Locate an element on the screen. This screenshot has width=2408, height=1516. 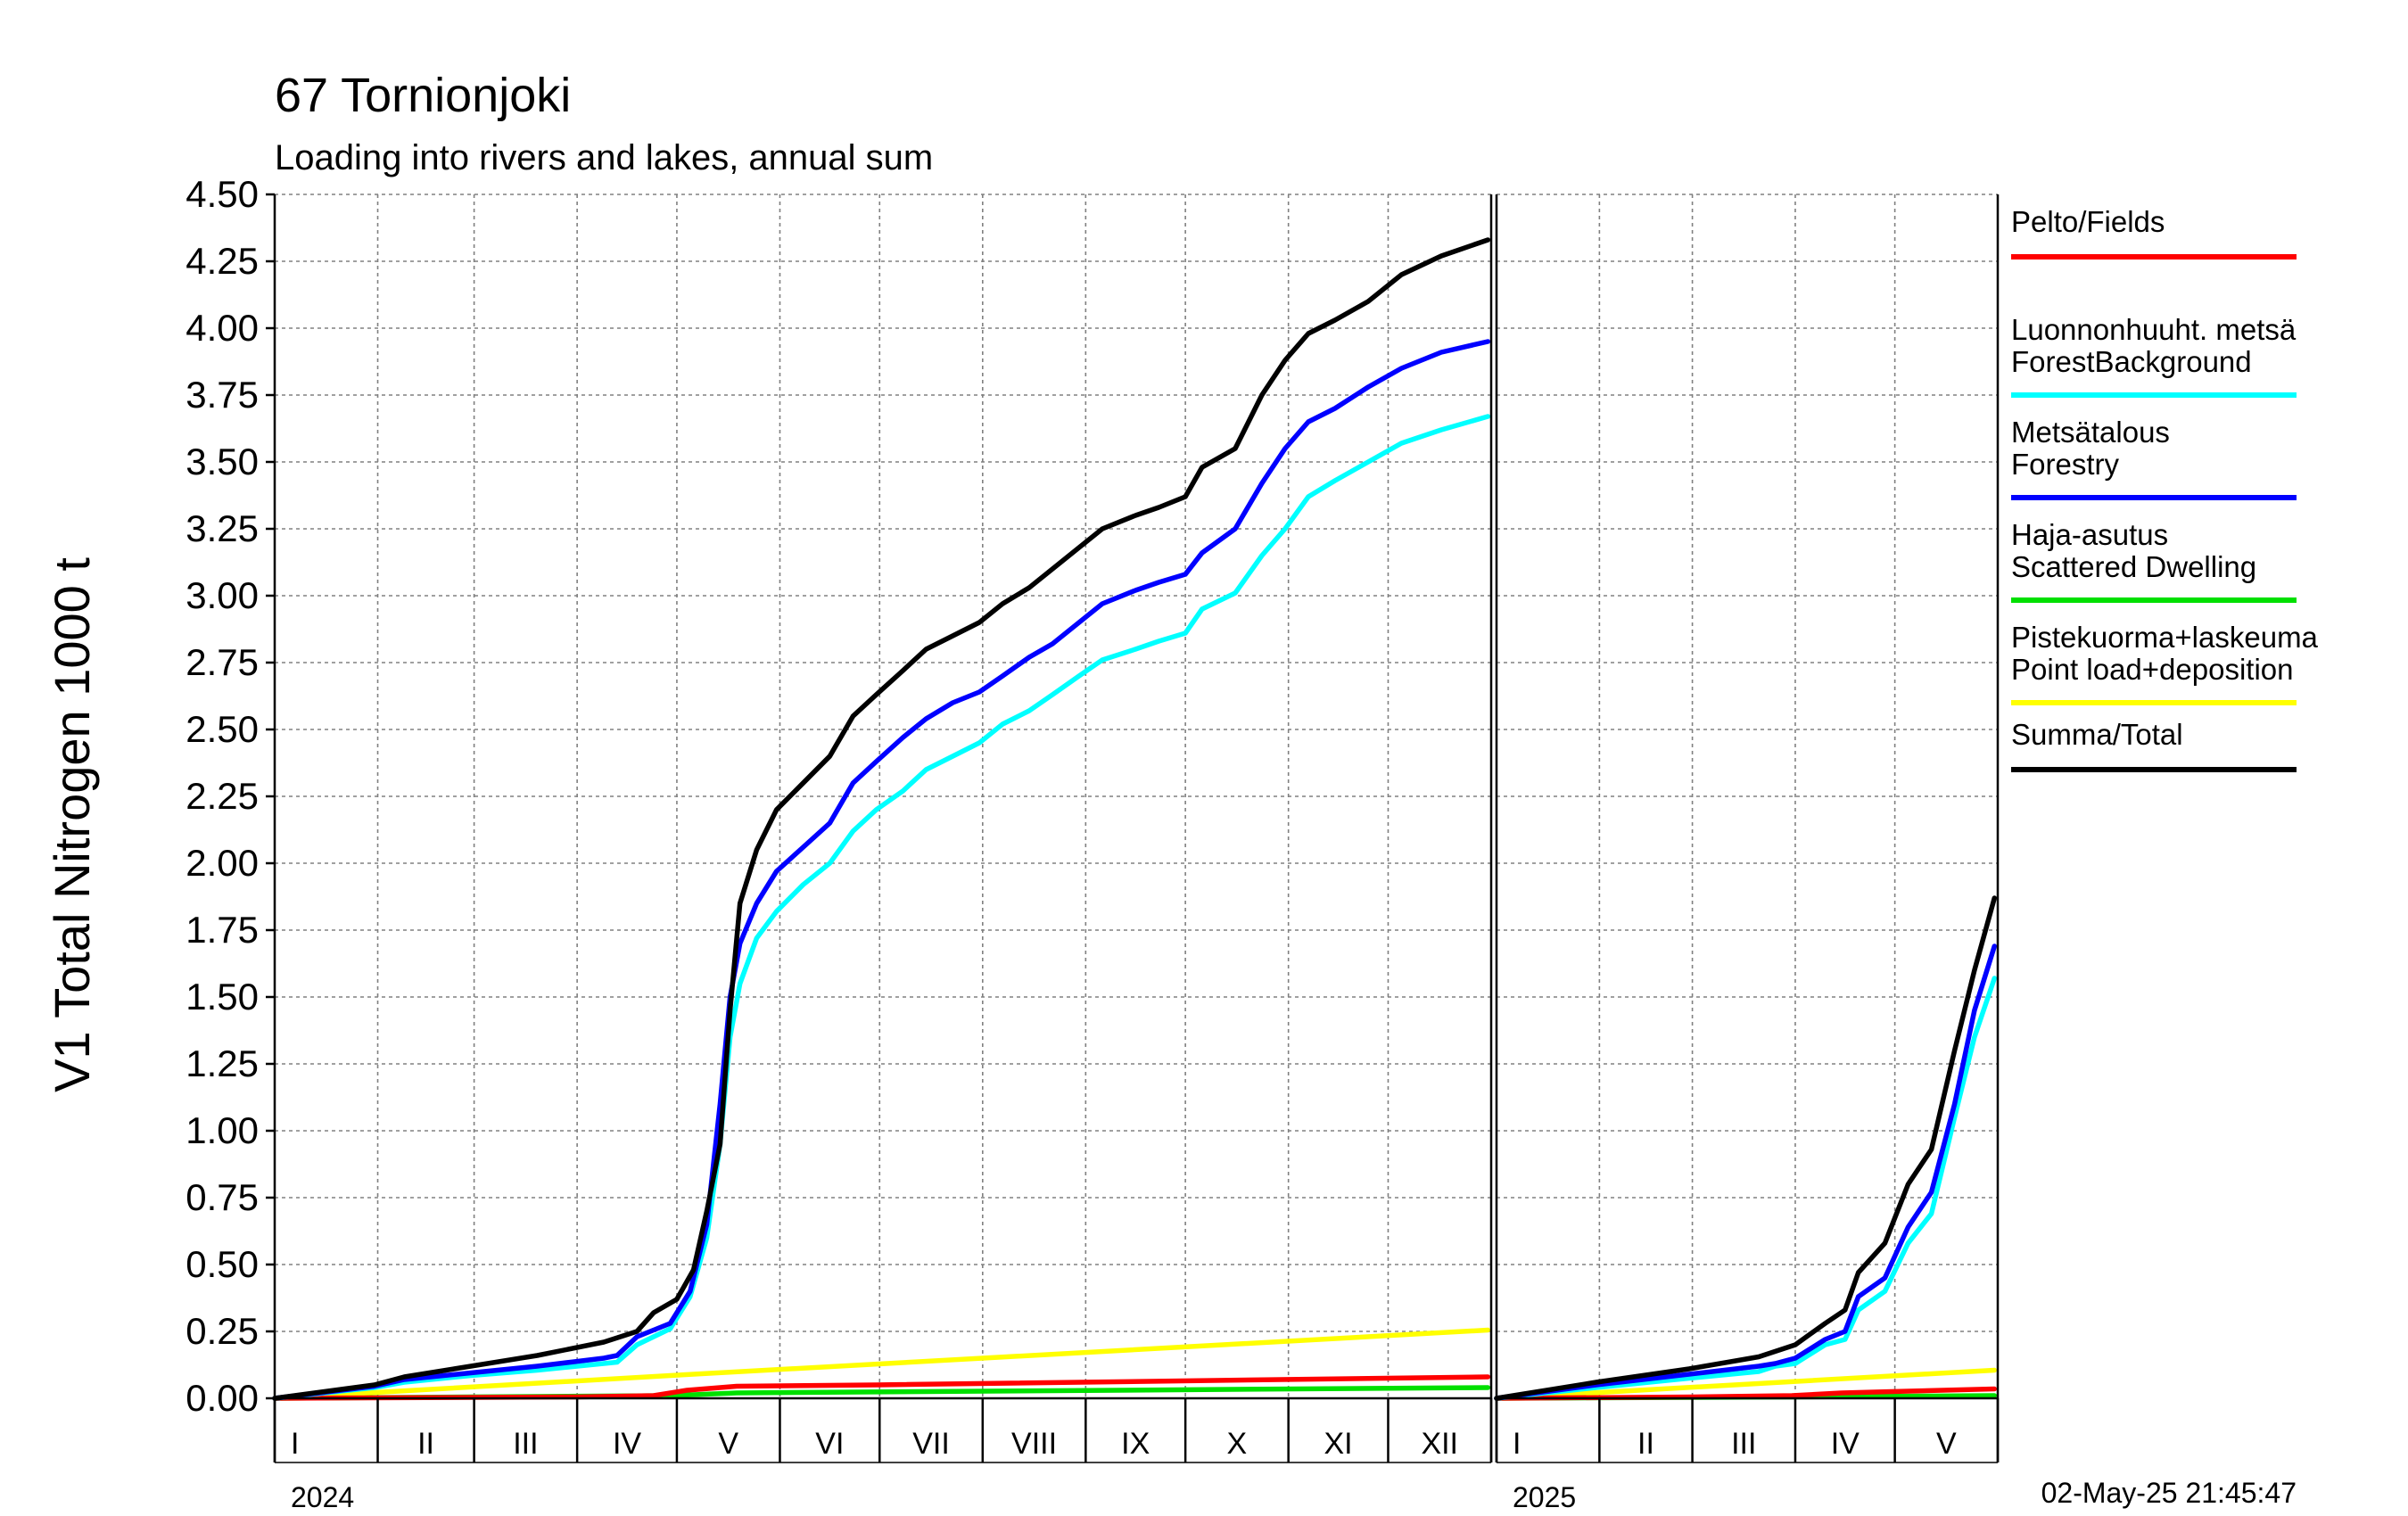
legend-label-line1: Pistekuorma+laskeuma is located at coordinates (2165, 637).